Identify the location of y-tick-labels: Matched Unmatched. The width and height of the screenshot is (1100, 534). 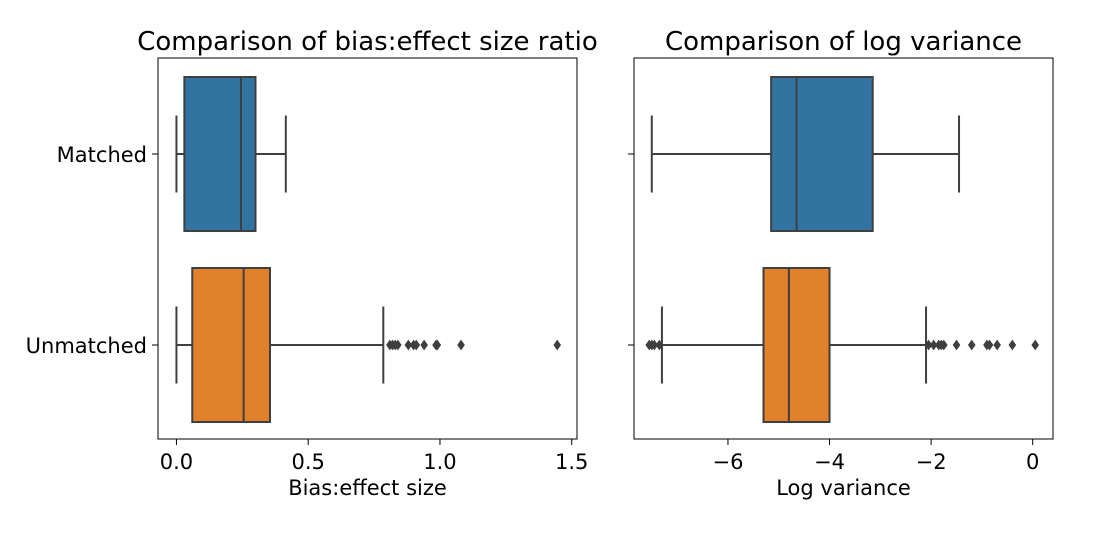
(86, 250).